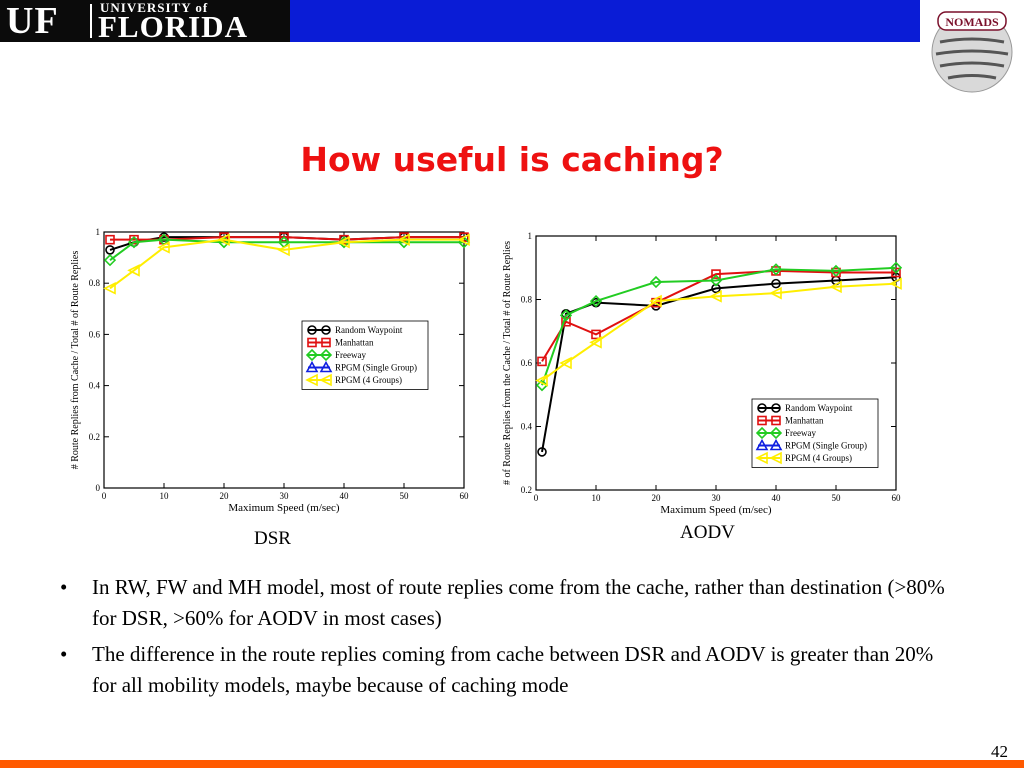 The image size is (1024, 768). Describe the element at coordinates (98, 488) in the screenshot. I see `y-tick-label: 0` at that location.